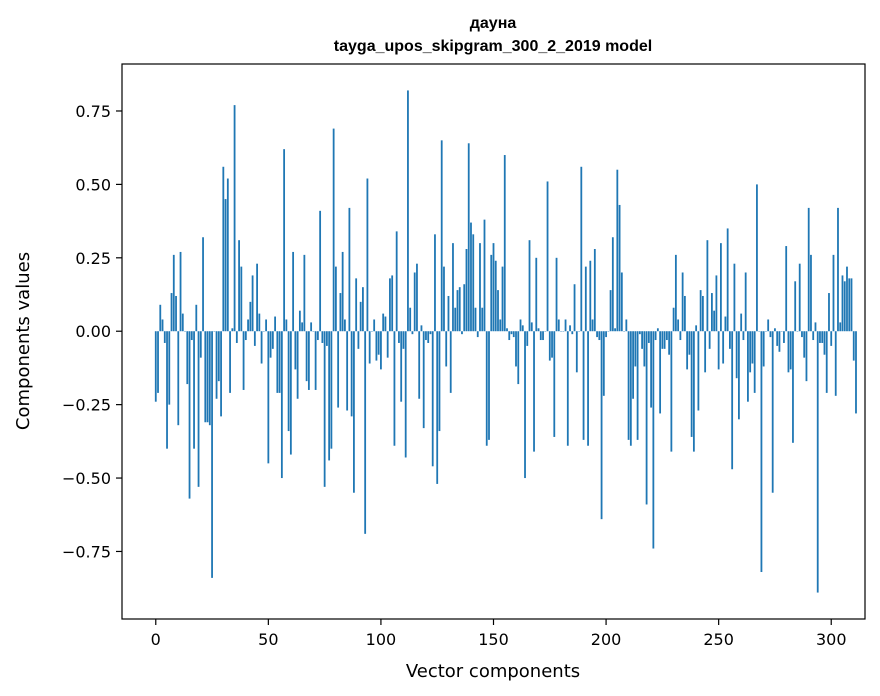 This screenshot has height=696, width=880. Describe the element at coordinates (493, 46) in the screenshot. I see `chart-subtitle: tayga_upos_skipgram_300_2_2019 model` at that location.